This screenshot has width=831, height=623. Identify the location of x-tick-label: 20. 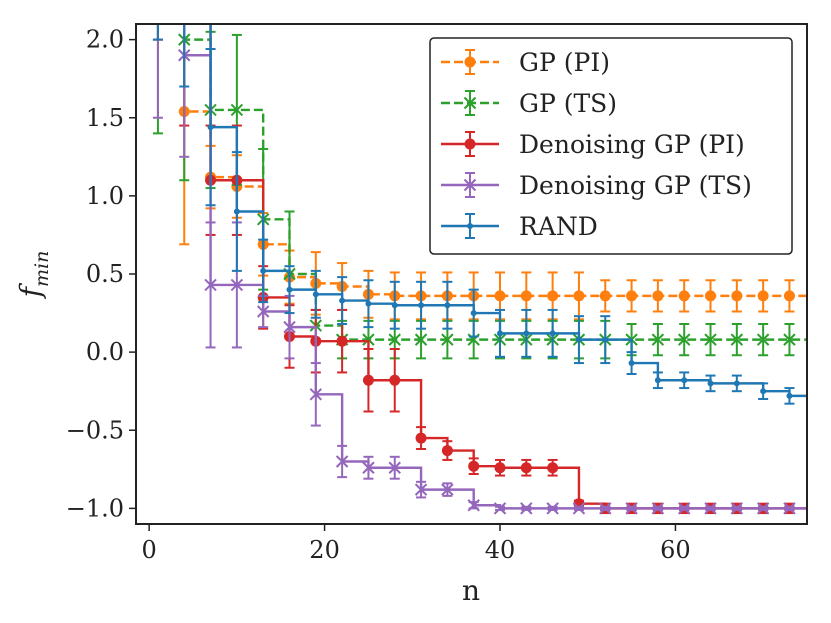
(324, 550).